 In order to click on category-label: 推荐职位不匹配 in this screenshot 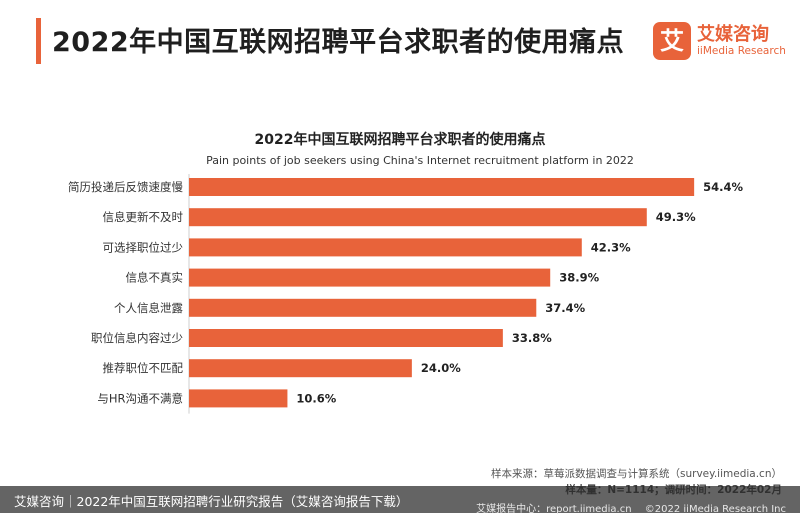, I will do `click(143, 368)`.